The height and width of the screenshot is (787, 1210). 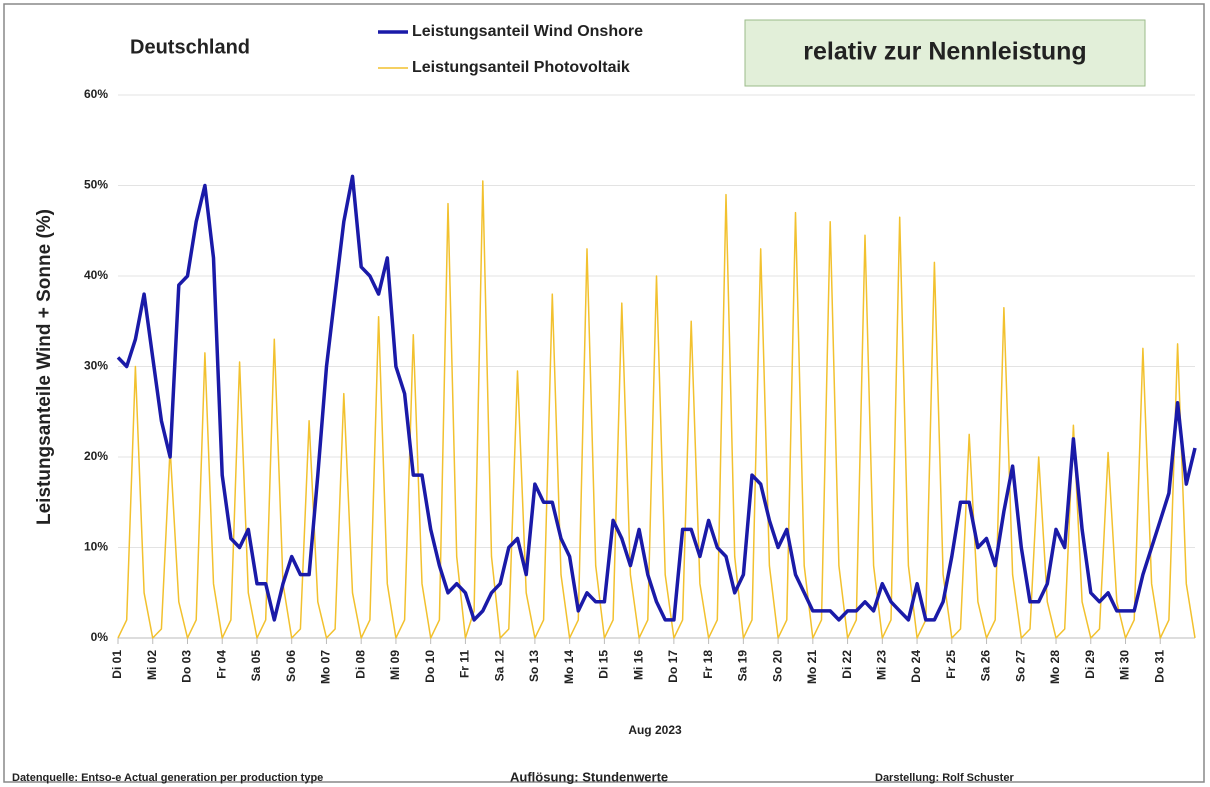 I want to click on x-tick-label: So 06, so click(x=291, y=666).